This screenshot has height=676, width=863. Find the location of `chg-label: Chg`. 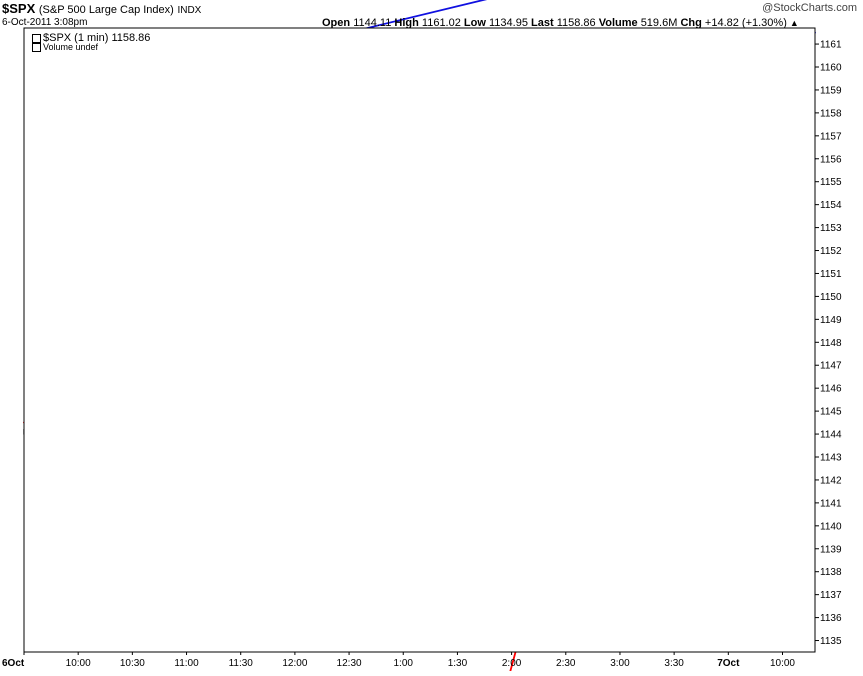

chg-label: Chg is located at coordinates (691, 23).